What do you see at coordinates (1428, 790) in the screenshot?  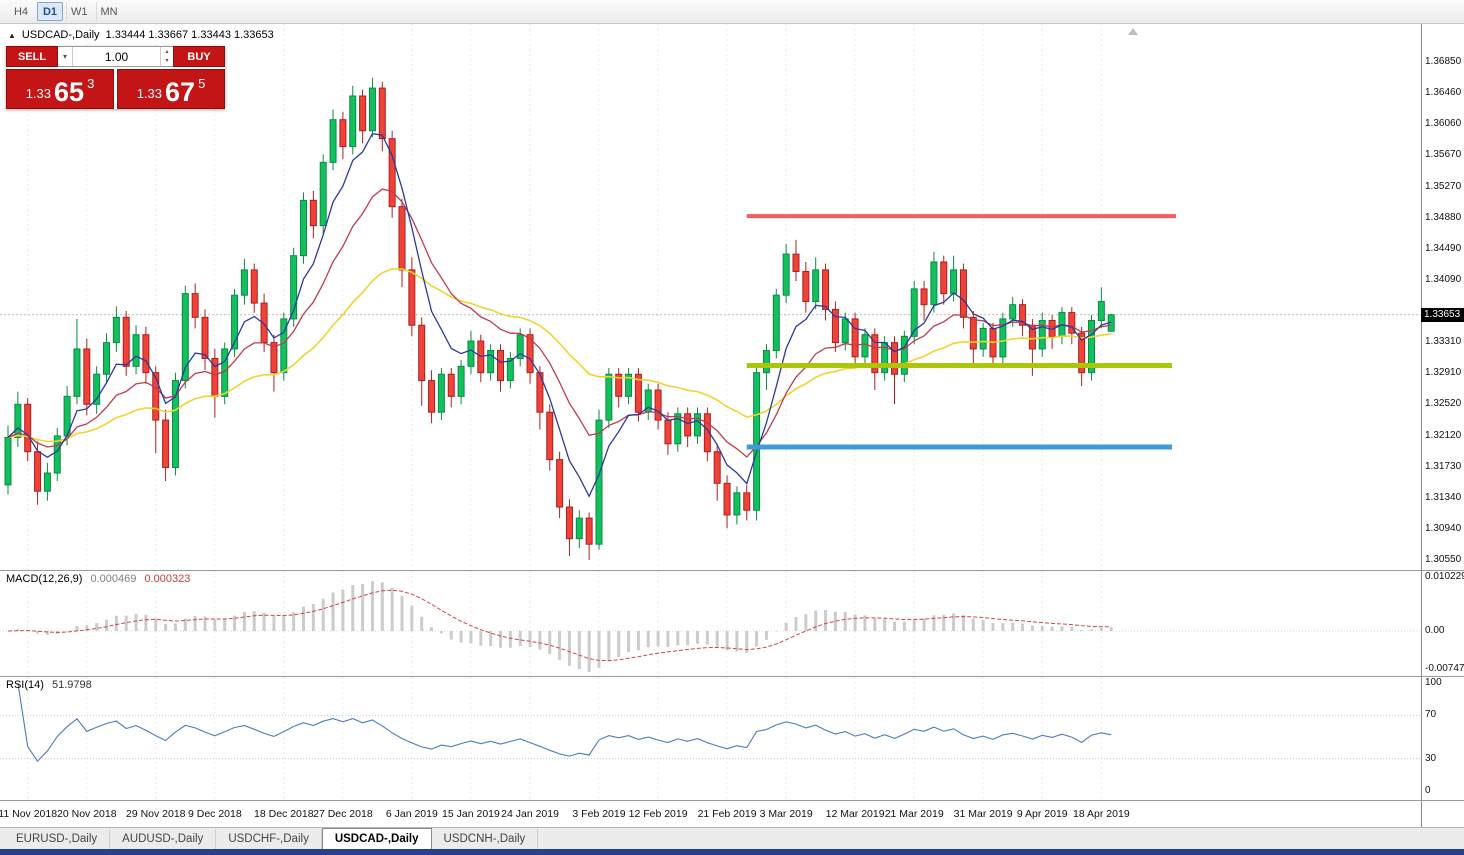 I see `rsi-axis-label: 0` at bounding box center [1428, 790].